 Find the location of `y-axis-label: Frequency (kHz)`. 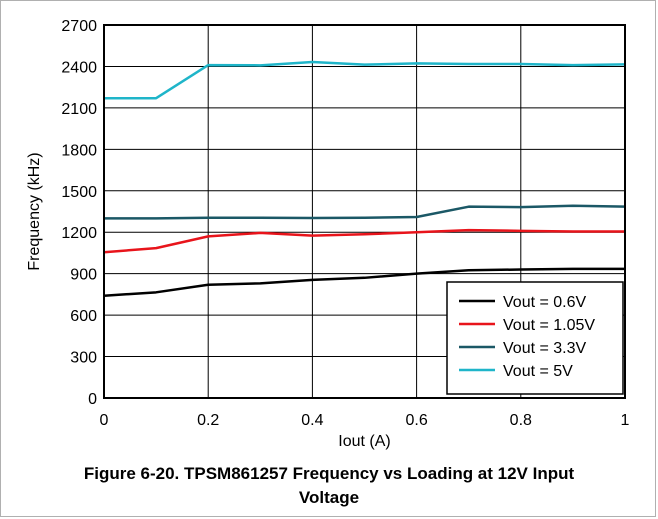

y-axis-label: Frequency (kHz) is located at coordinates (34, 211).